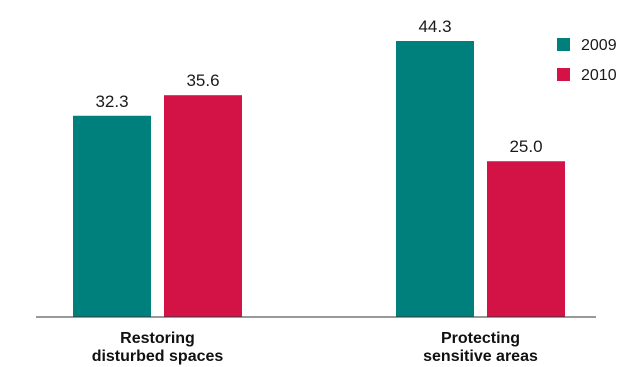  Describe the element at coordinates (480, 356) in the screenshot. I see `category-label-1-line-1: sensitive areas` at that location.